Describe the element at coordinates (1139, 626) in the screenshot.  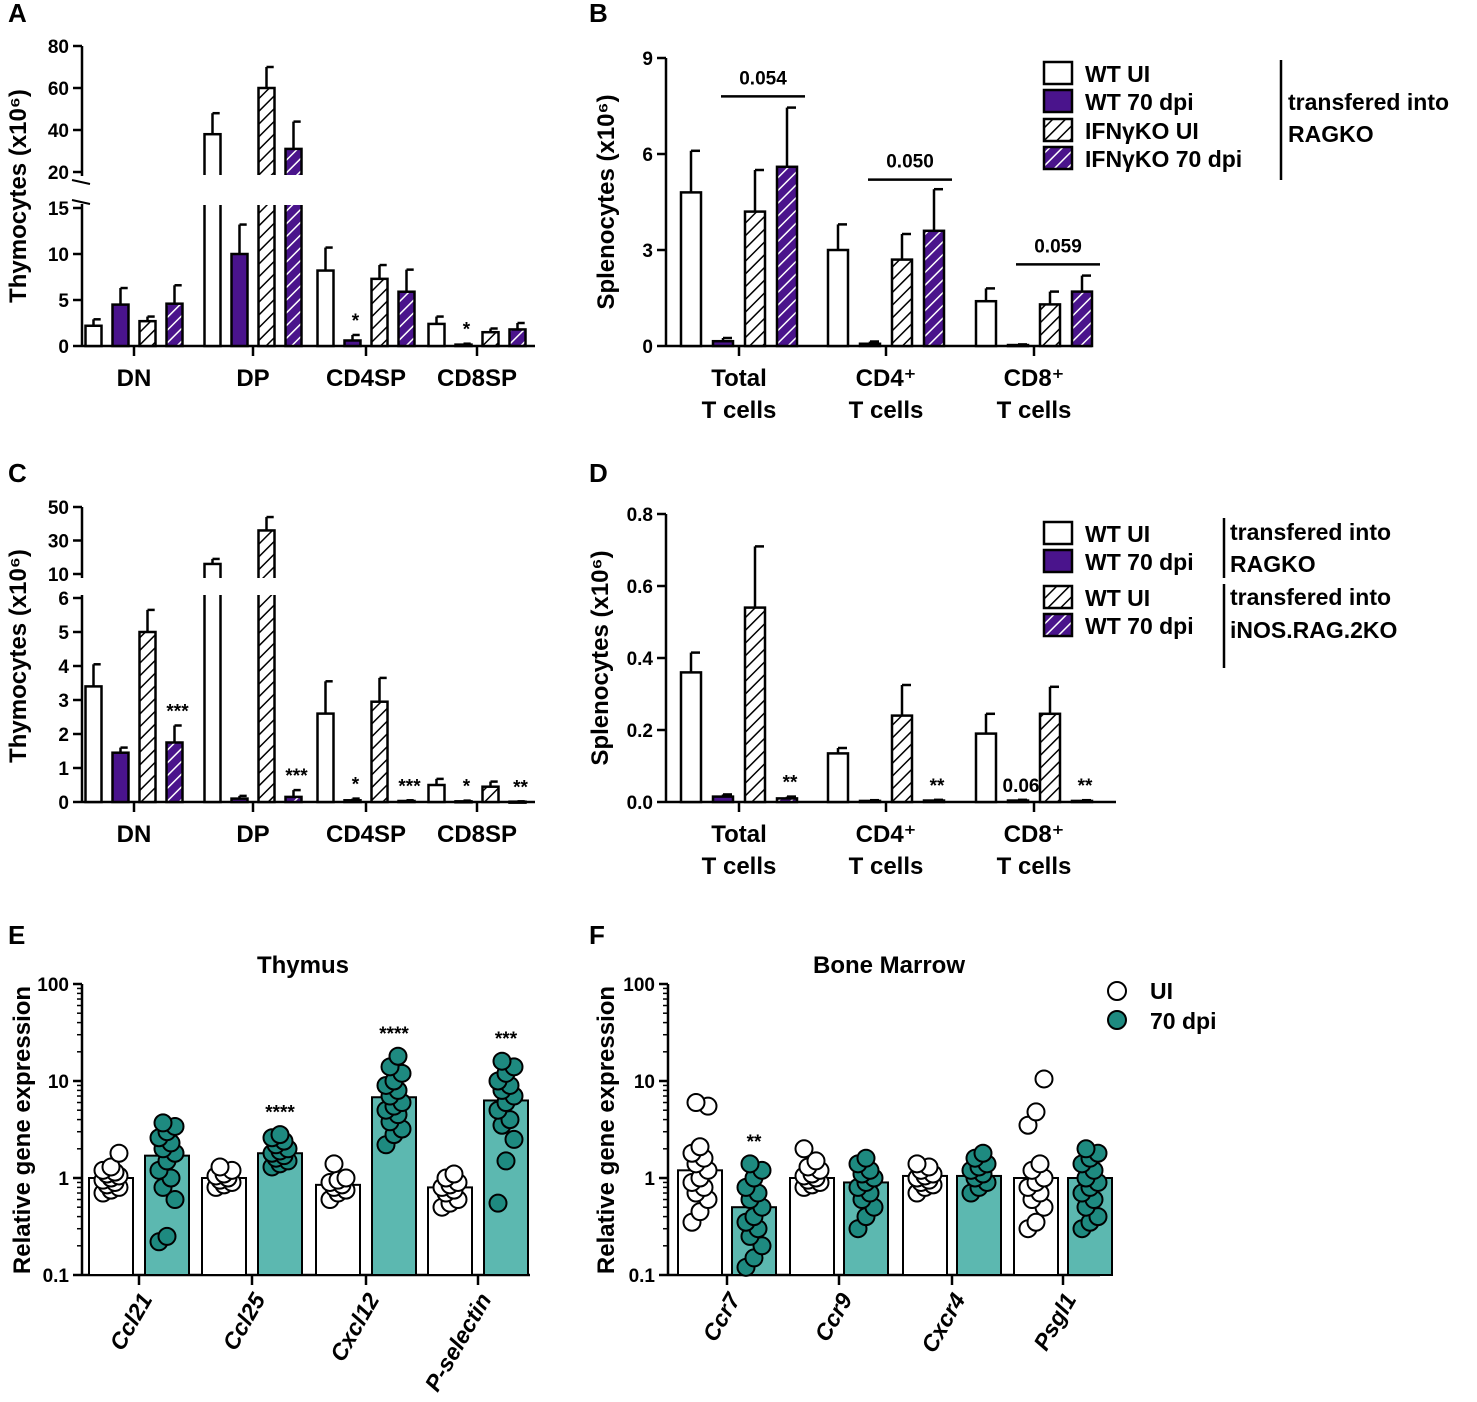
I see `legend-label: WT 70 dpi` at that location.